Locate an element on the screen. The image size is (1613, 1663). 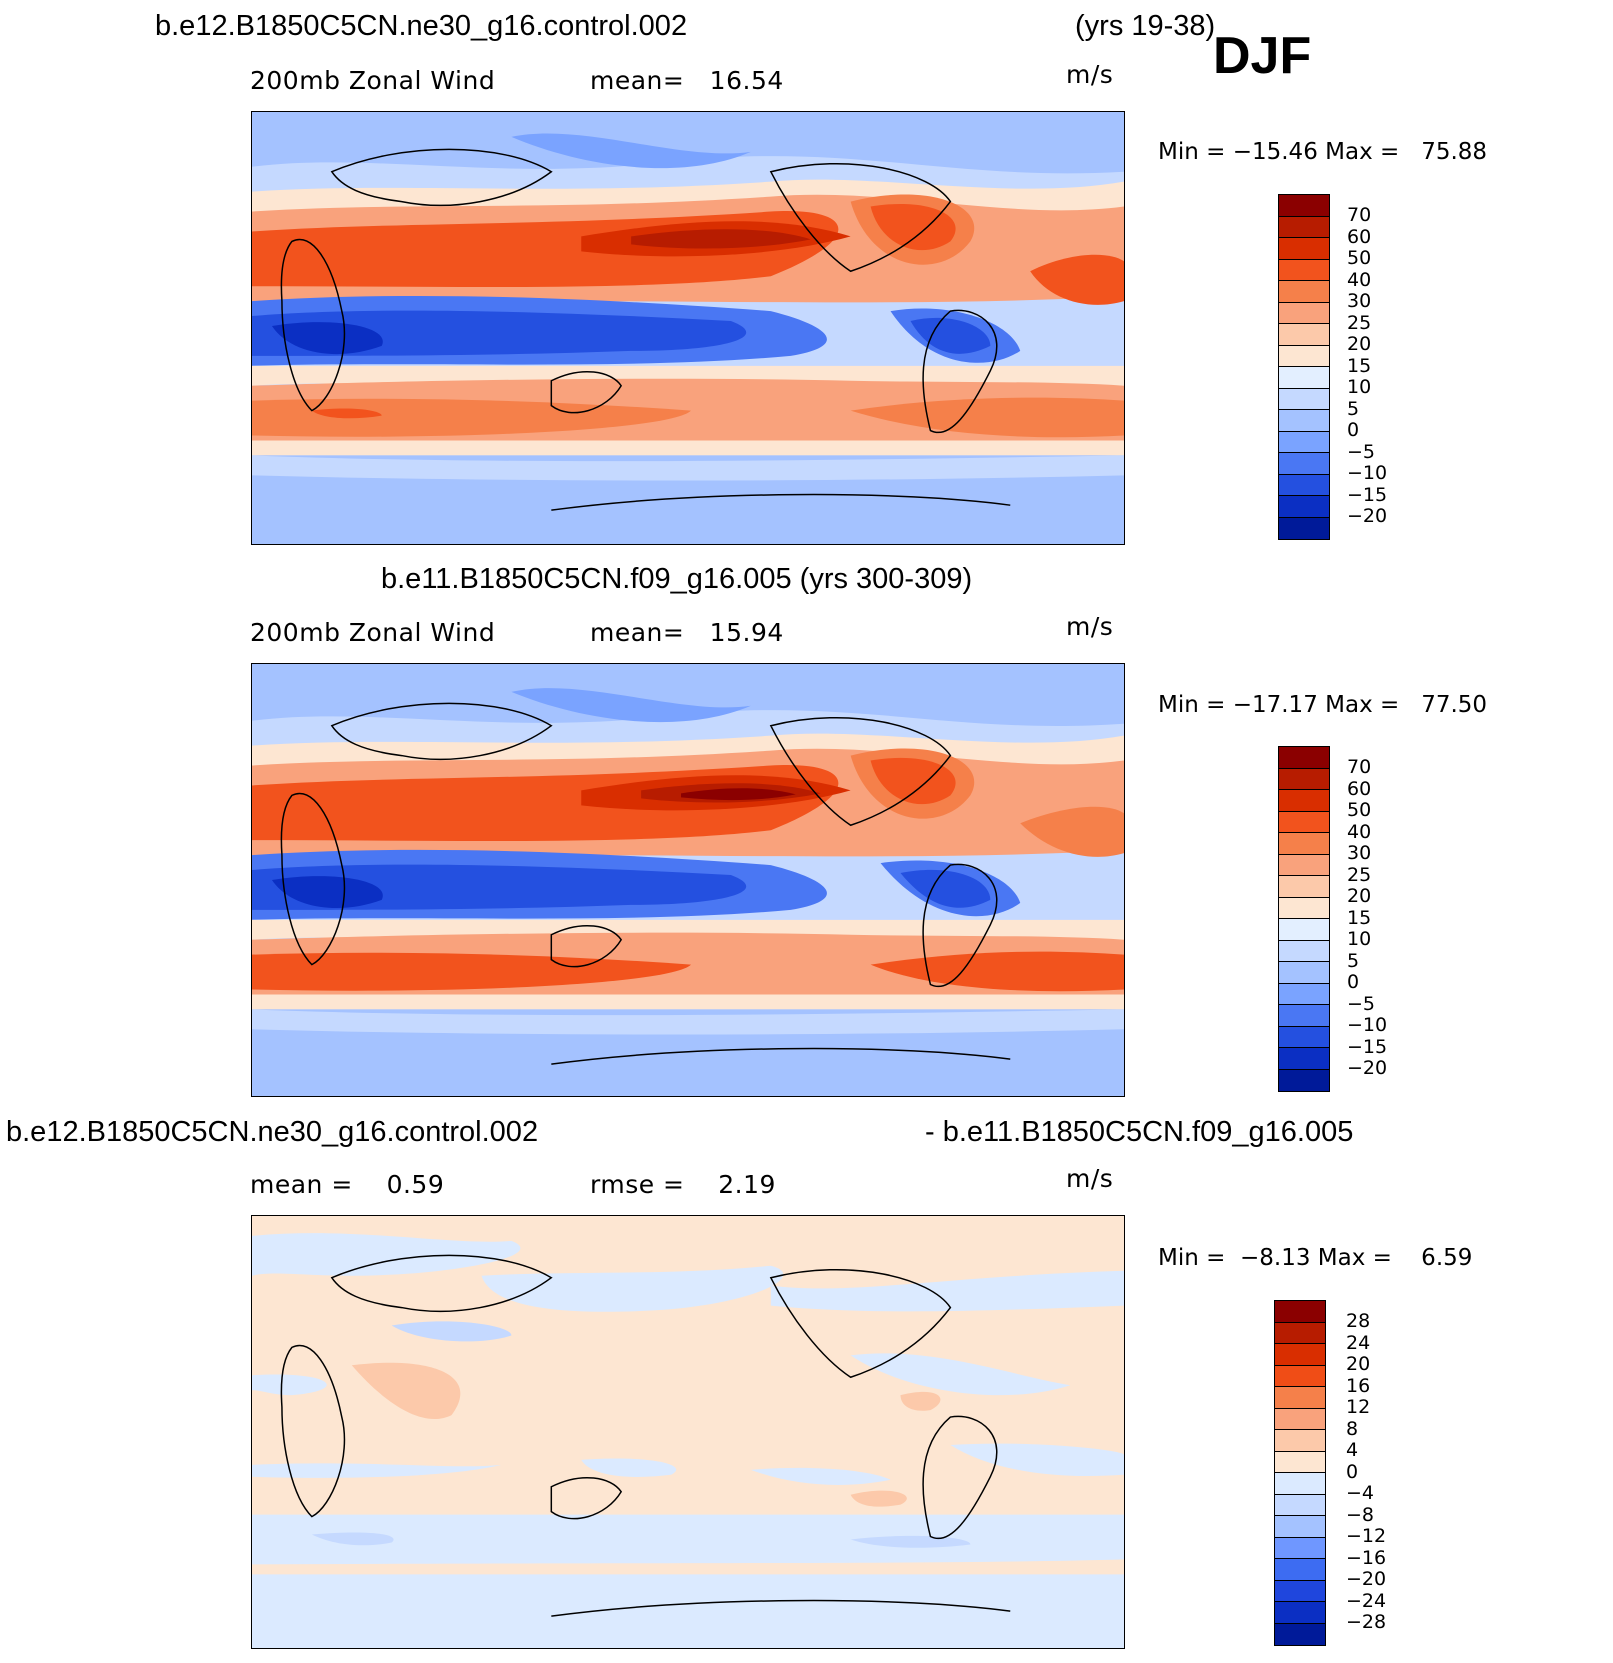
panel2-mean: mean= 15.94 is located at coordinates (687, 632).